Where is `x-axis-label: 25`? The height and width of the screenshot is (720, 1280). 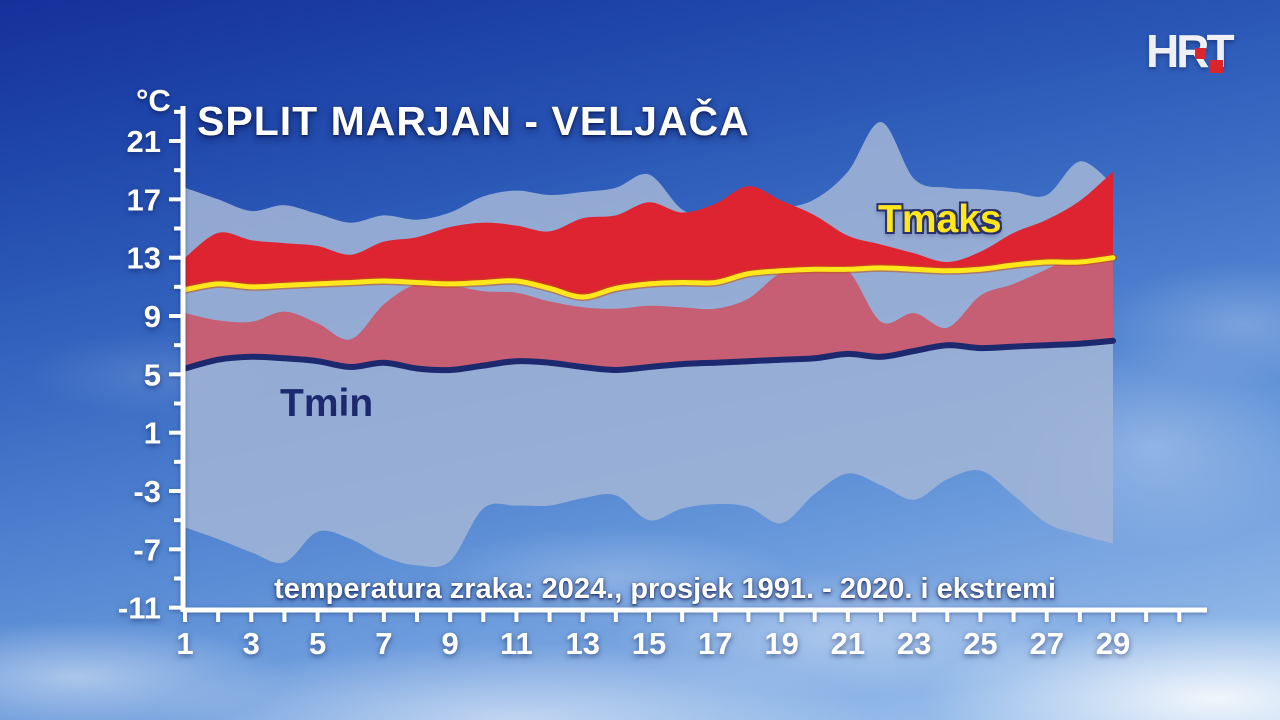
x-axis-label: 25 is located at coordinates (980, 643).